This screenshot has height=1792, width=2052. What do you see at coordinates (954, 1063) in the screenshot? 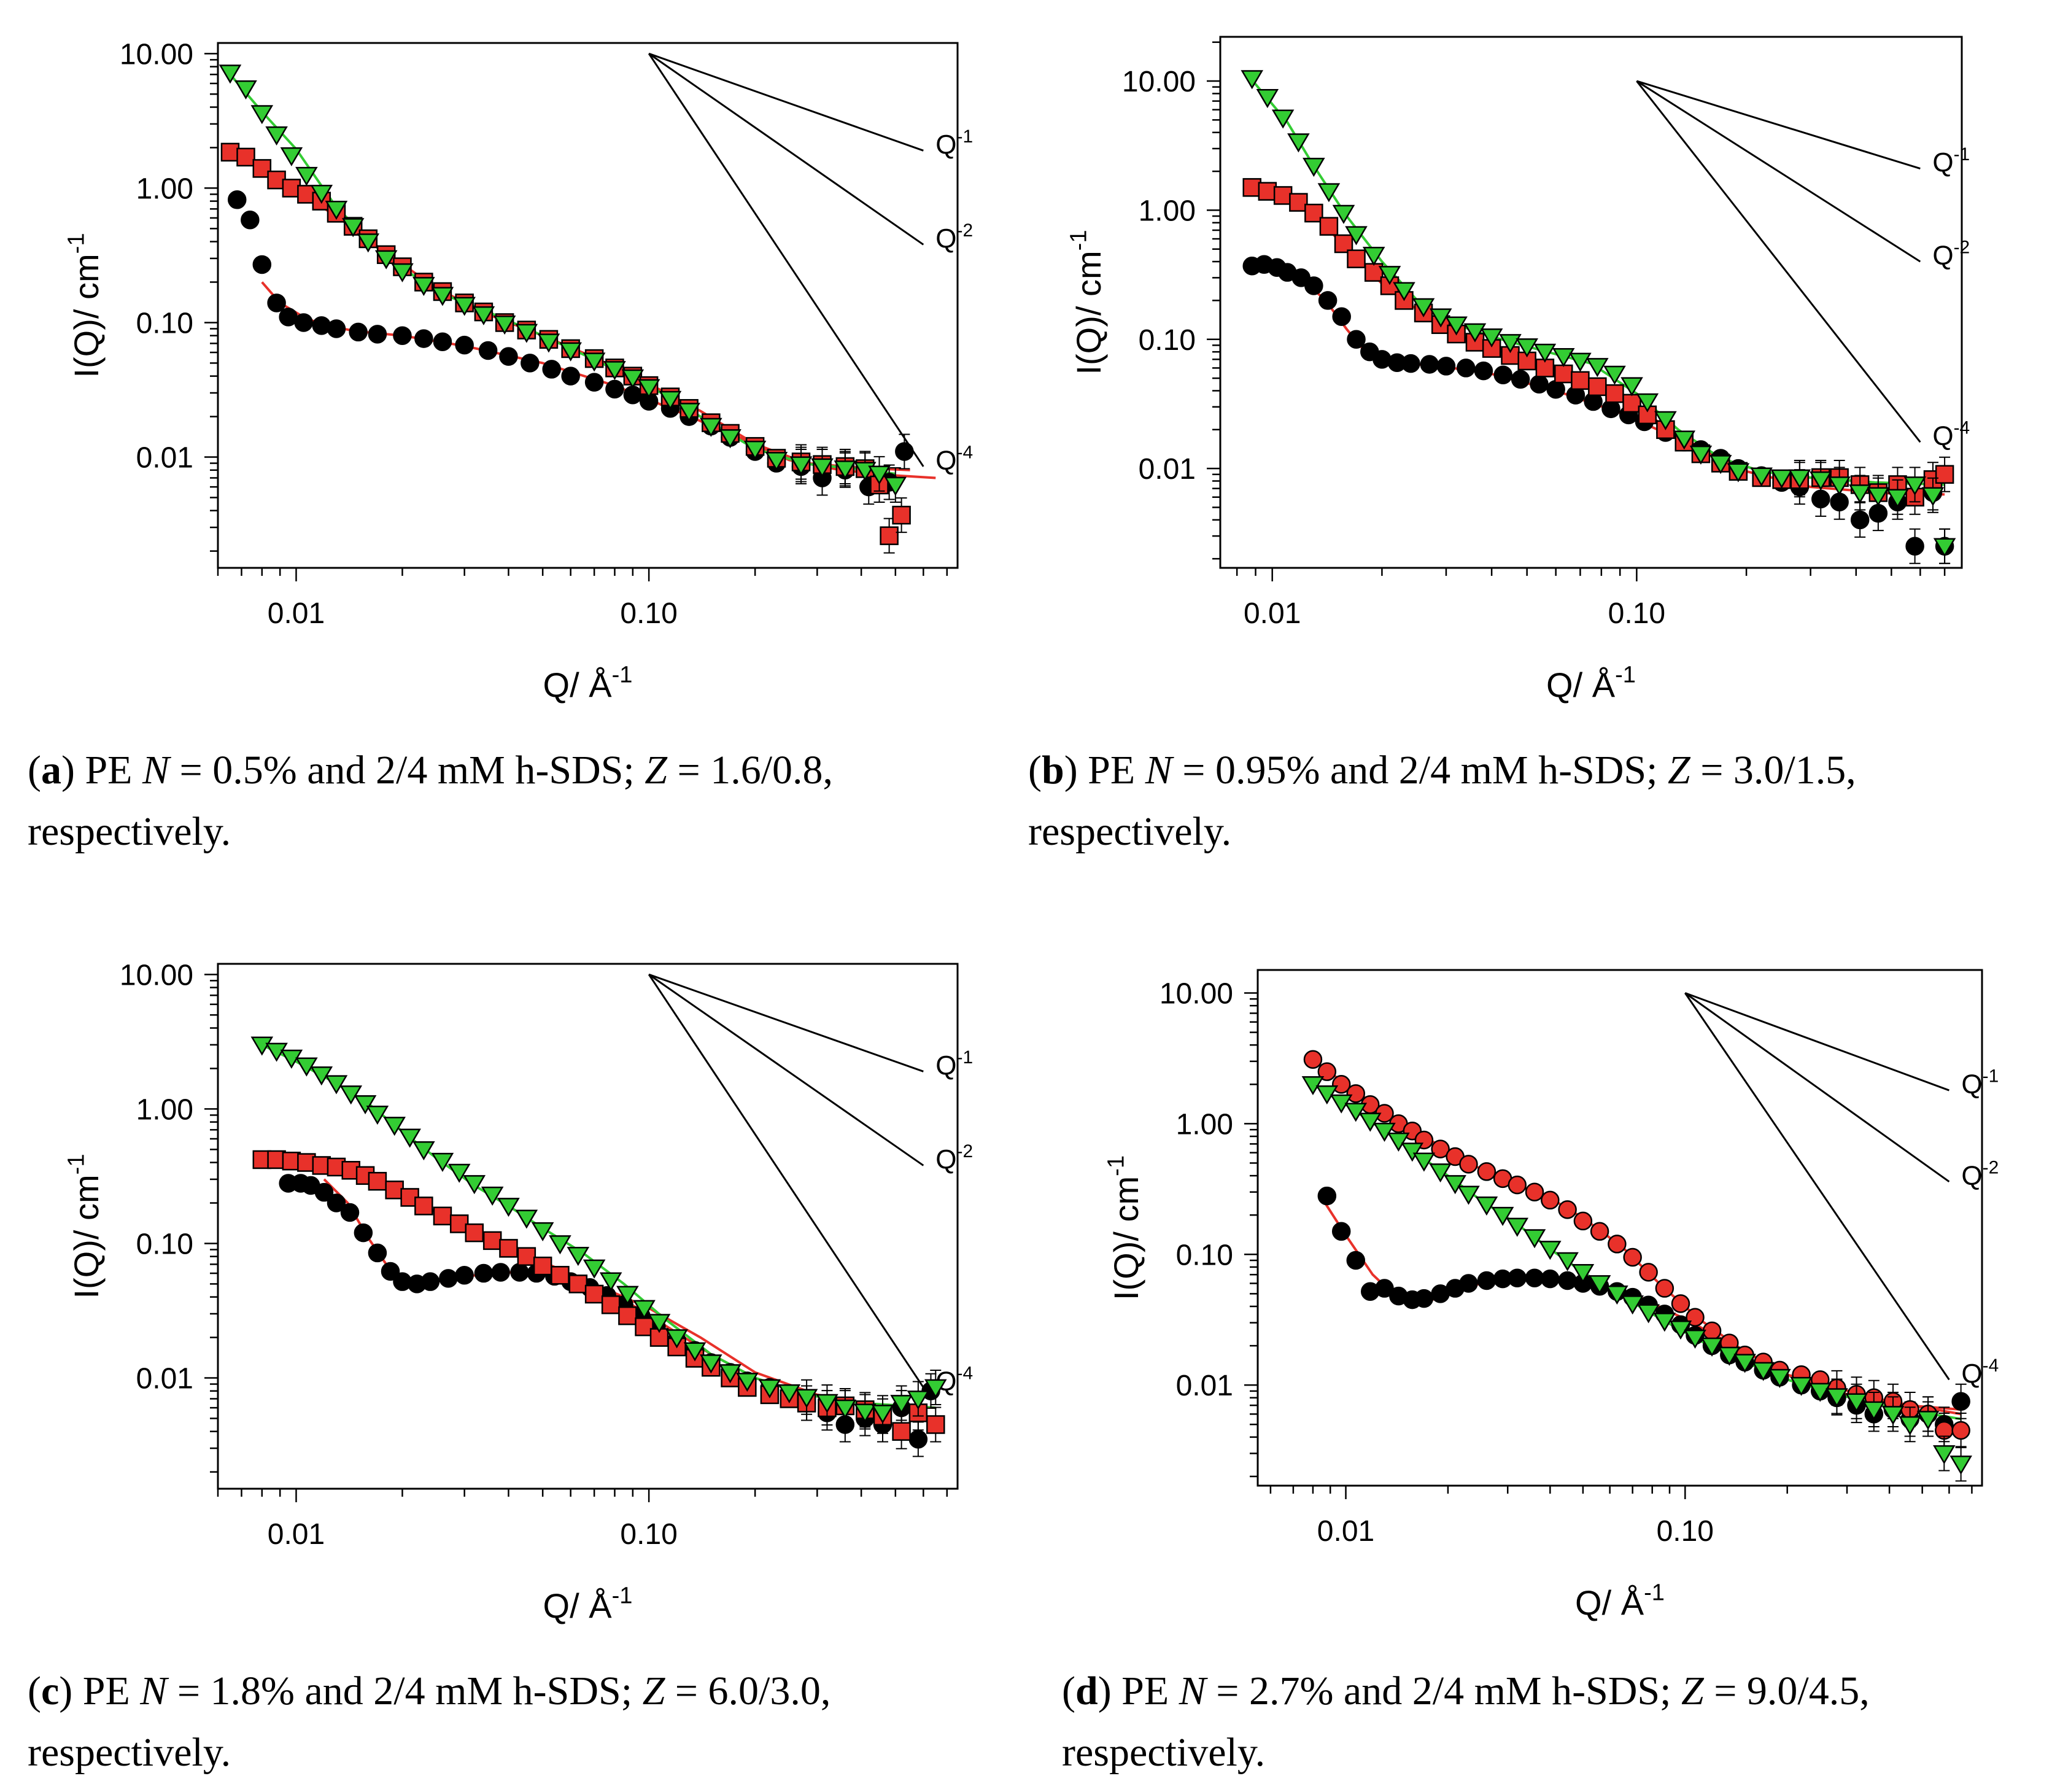
I see `slope-label-c-0: Q-1` at bounding box center [954, 1063].